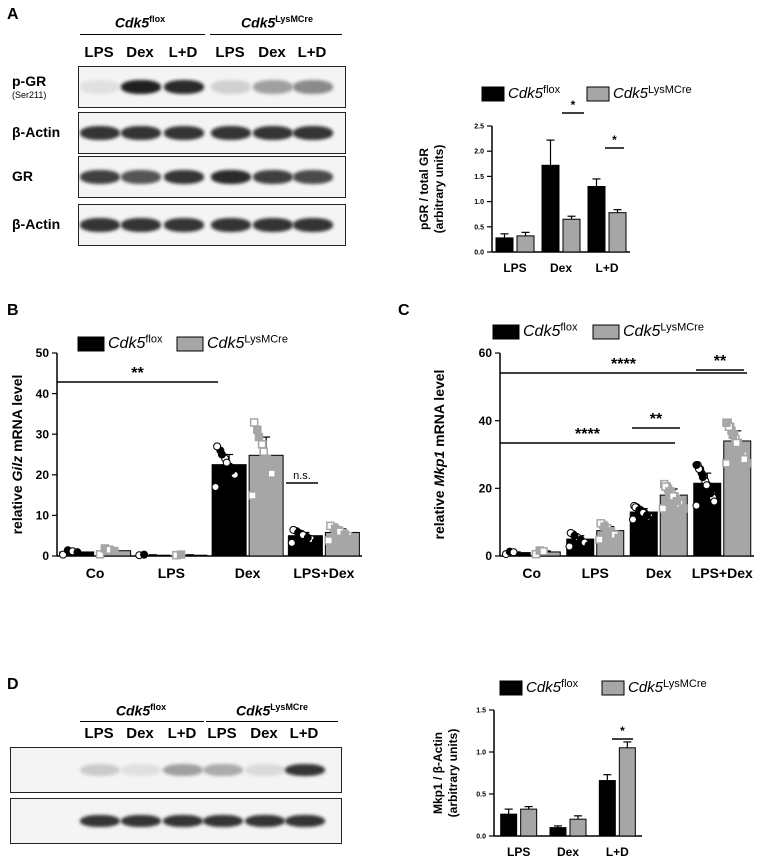  What do you see at coordinates (486, 353) in the screenshot?
I see `y-tick-label: 60` at bounding box center [486, 353].